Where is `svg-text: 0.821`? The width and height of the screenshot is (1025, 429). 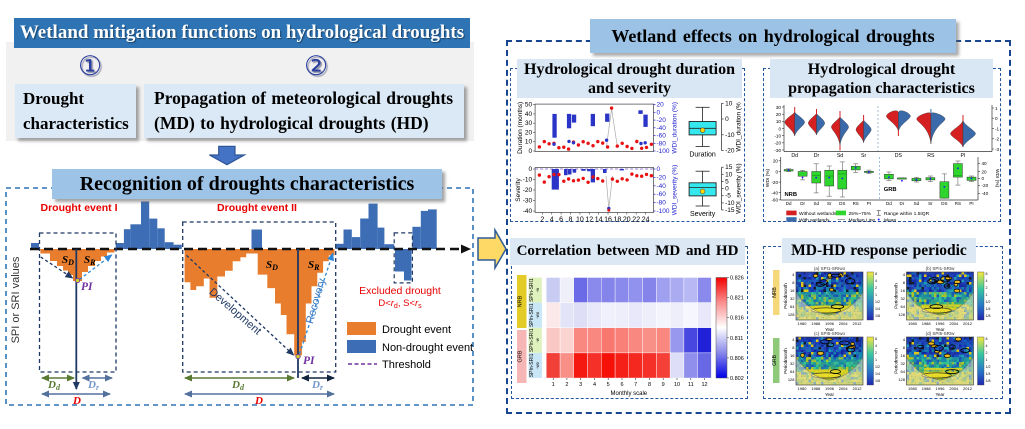 svg-text: 0.821 is located at coordinates (737, 299).